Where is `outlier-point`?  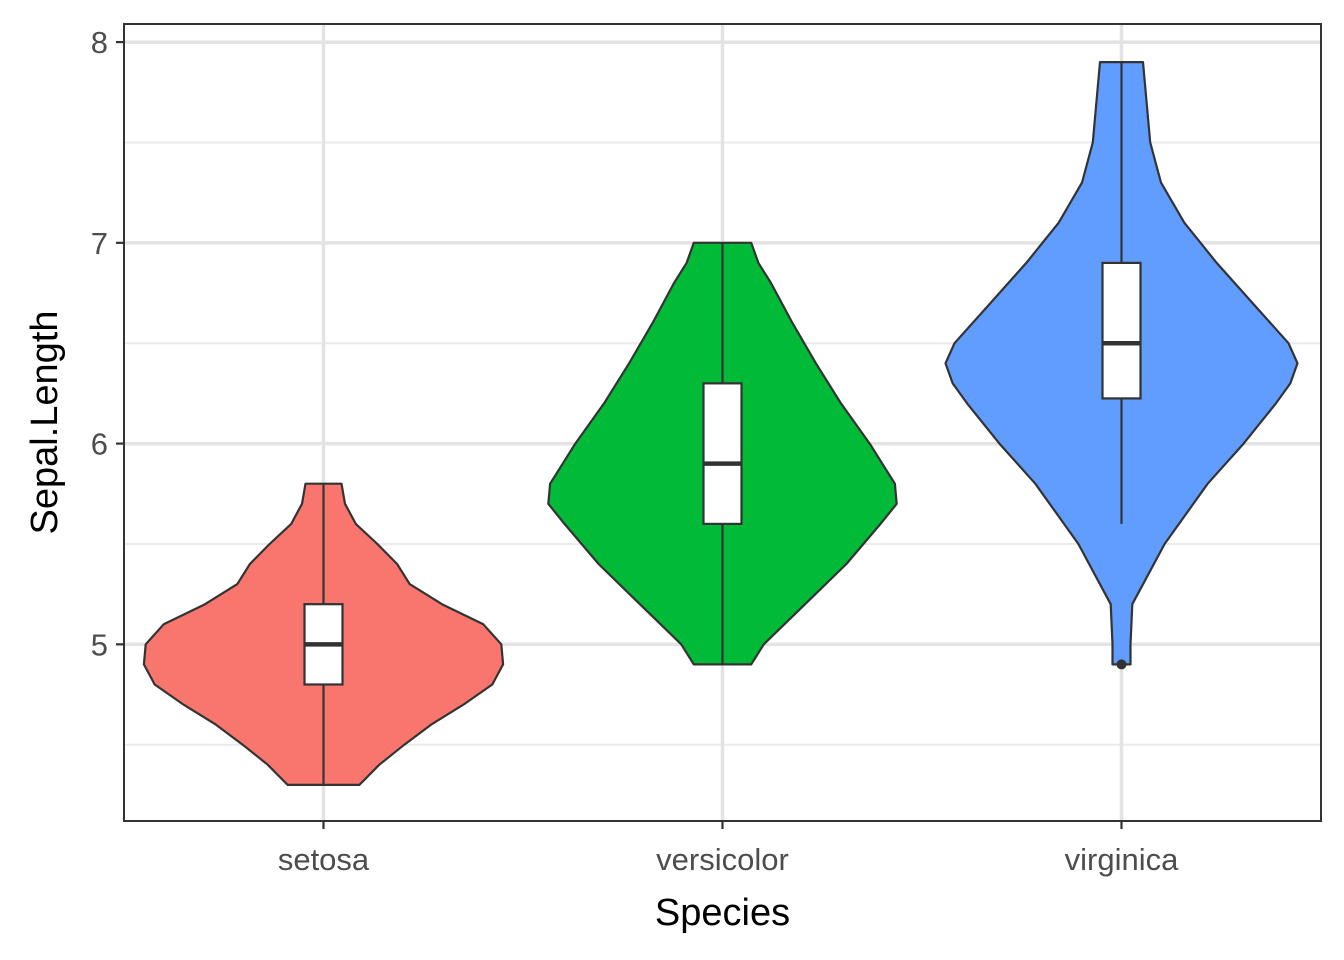
outlier-point is located at coordinates (1121, 664).